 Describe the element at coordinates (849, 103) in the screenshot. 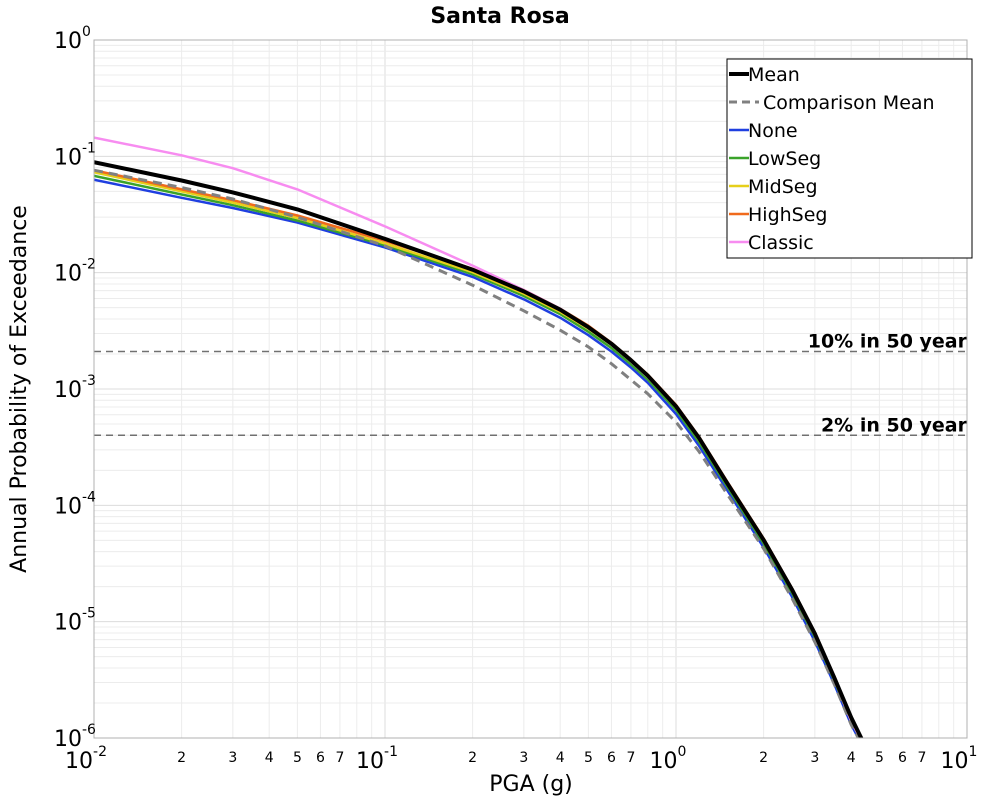

I see `legend-label: Comparison Mean` at that location.